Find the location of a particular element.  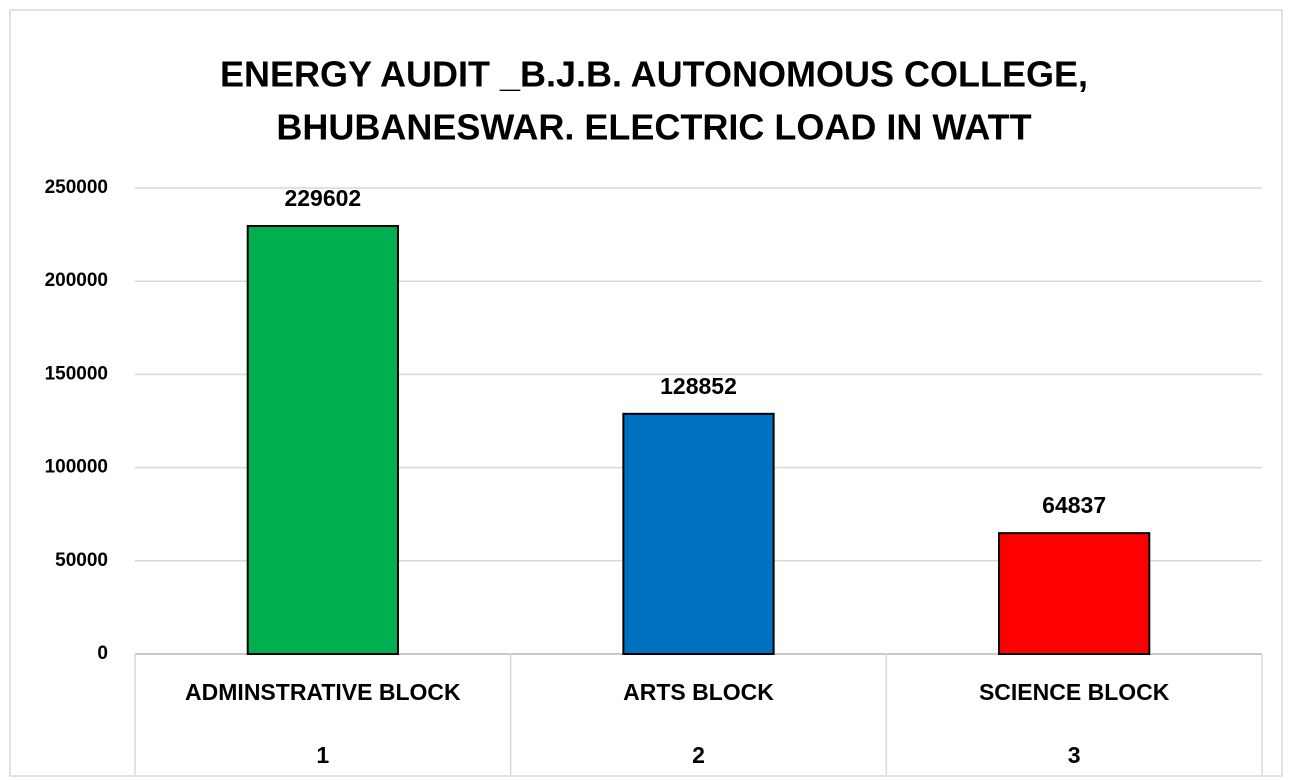

x-tick-label: 1 is located at coordinates (322, 755).